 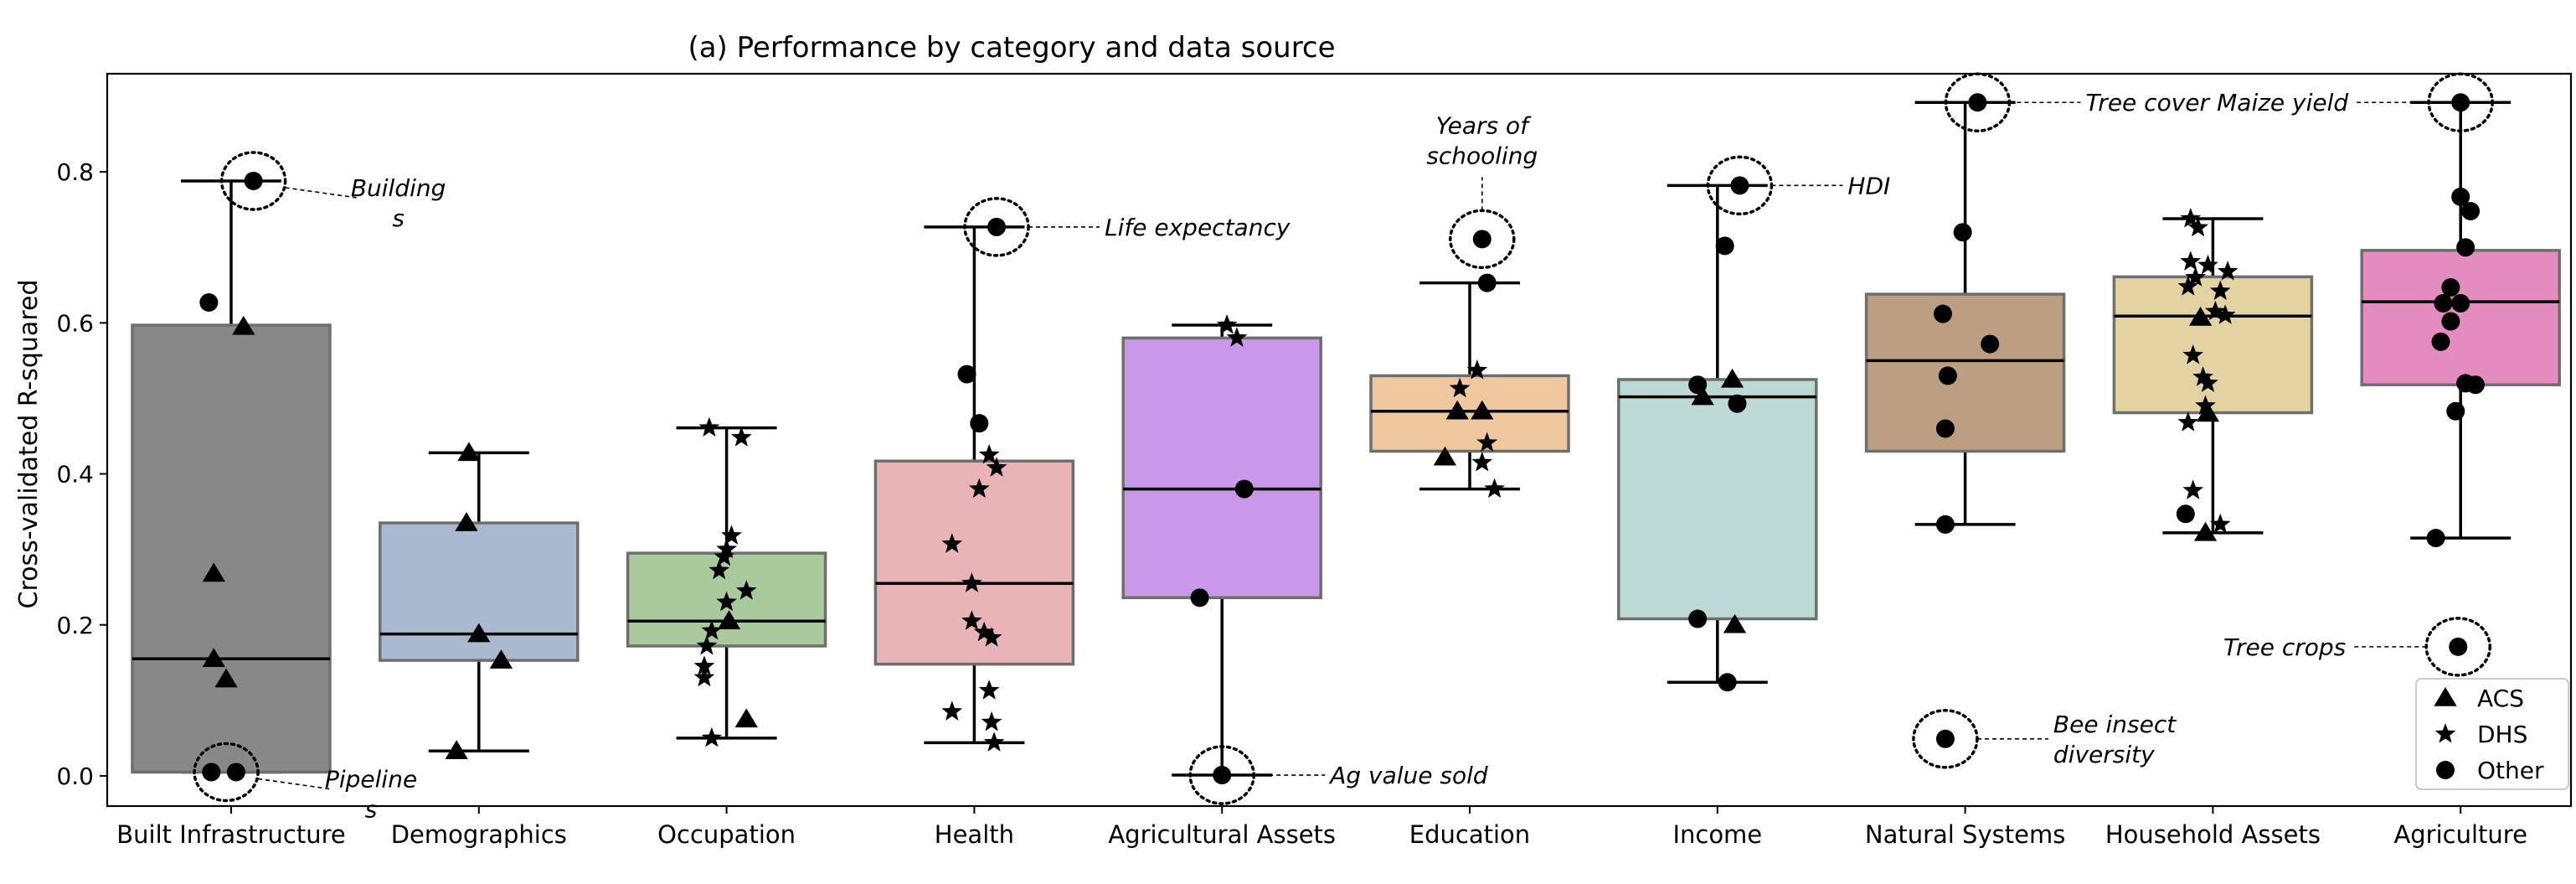 I want to click on annotation-label: Maize yield, so click(x=2282, y=102).